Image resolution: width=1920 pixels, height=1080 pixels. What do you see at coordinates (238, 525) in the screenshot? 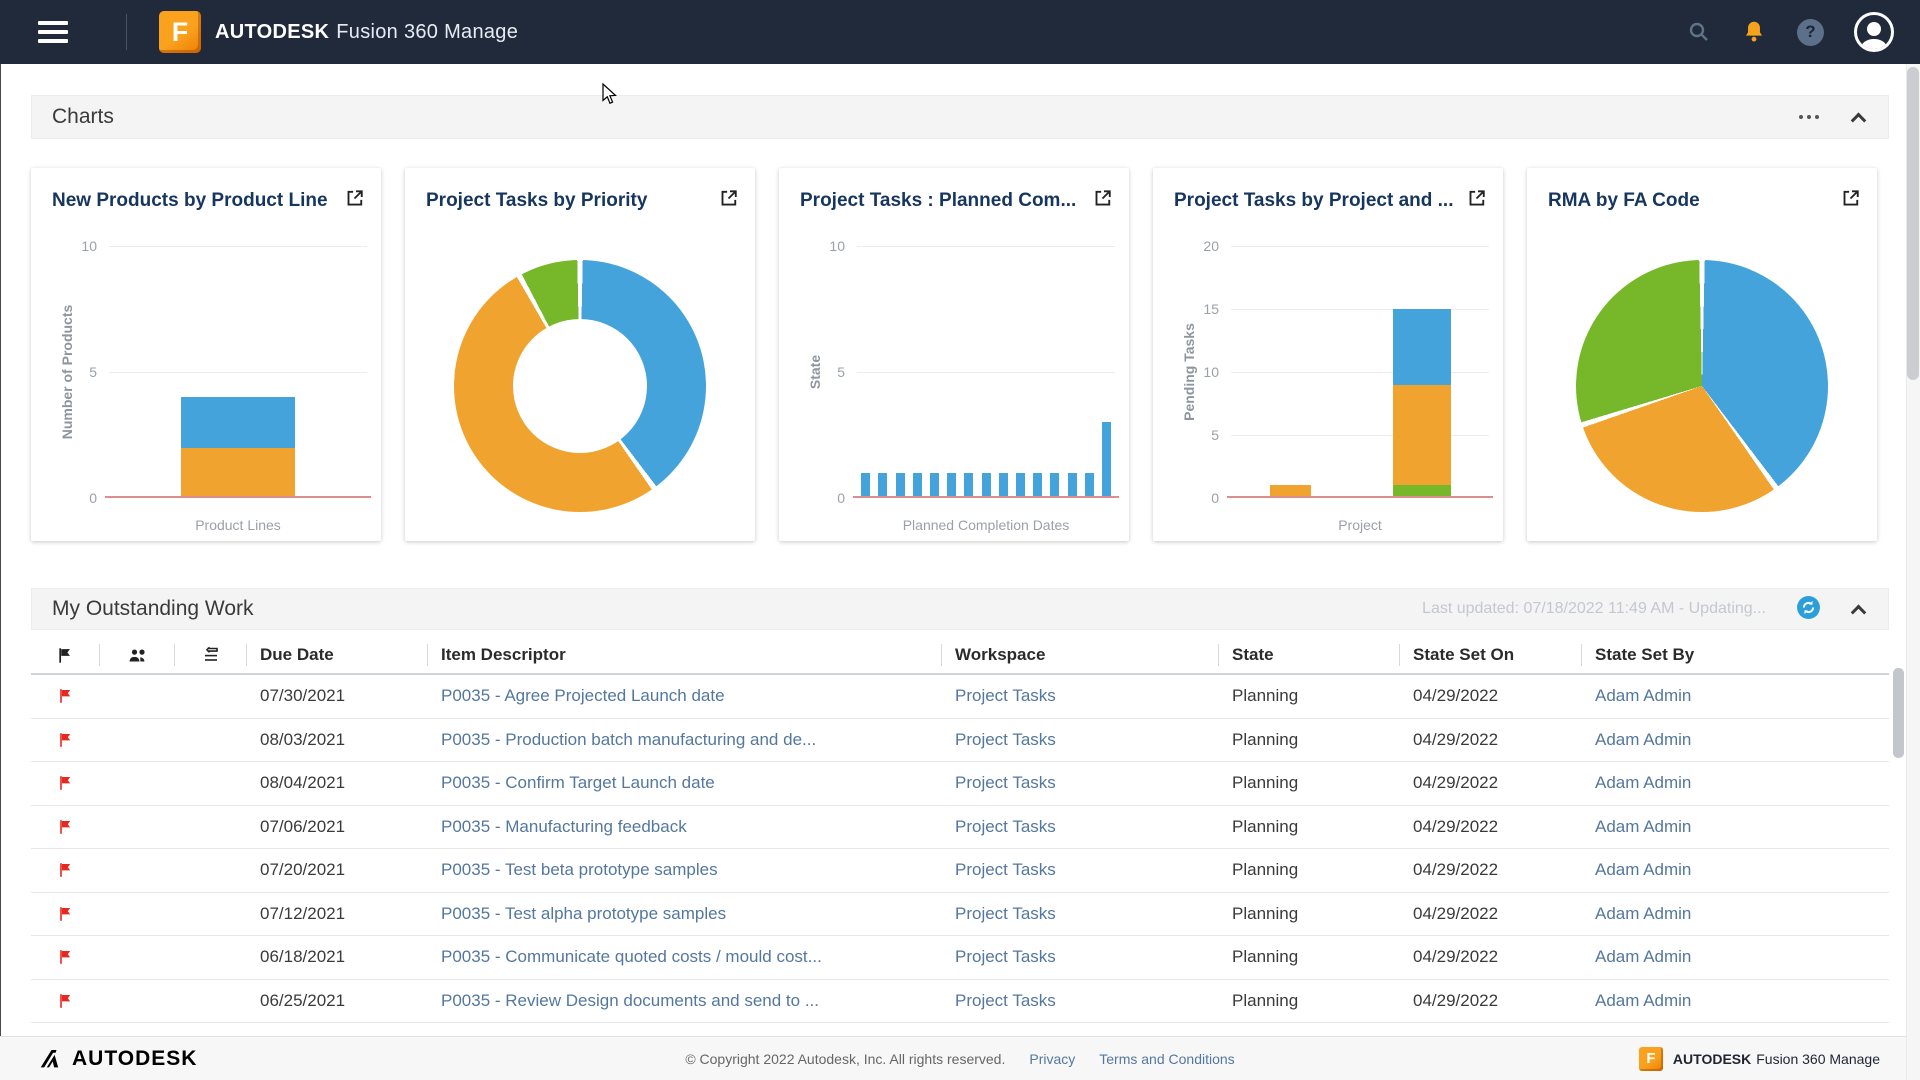
I see `x-axis-label: Product Lines` at bounding box center [238, 525].